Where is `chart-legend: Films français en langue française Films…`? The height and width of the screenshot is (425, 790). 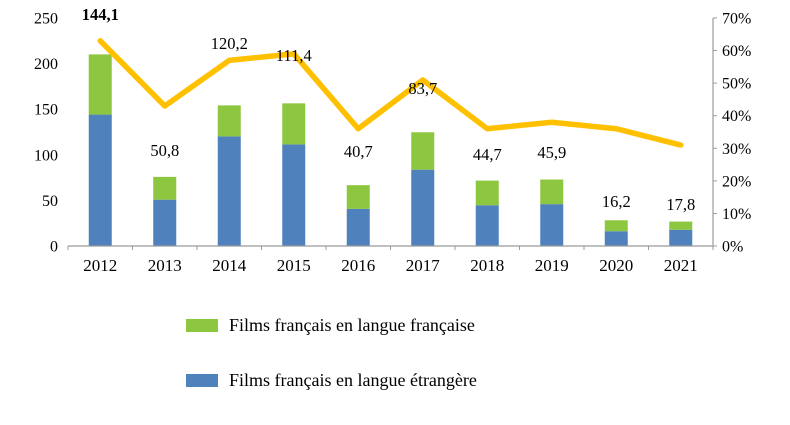 chart-legend: Films français en langue française Films… is located at coordinates (331, 352).